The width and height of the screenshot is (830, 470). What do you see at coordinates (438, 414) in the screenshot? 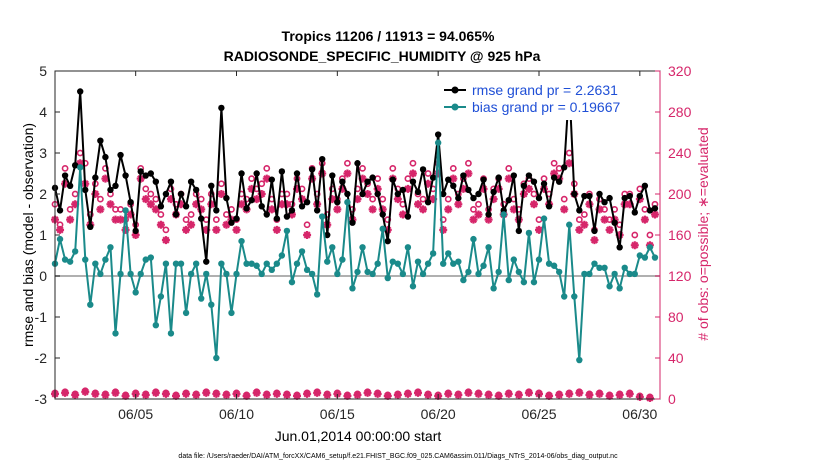
I see `x-tick-label: 06/20` at bounding box center [438, 414].